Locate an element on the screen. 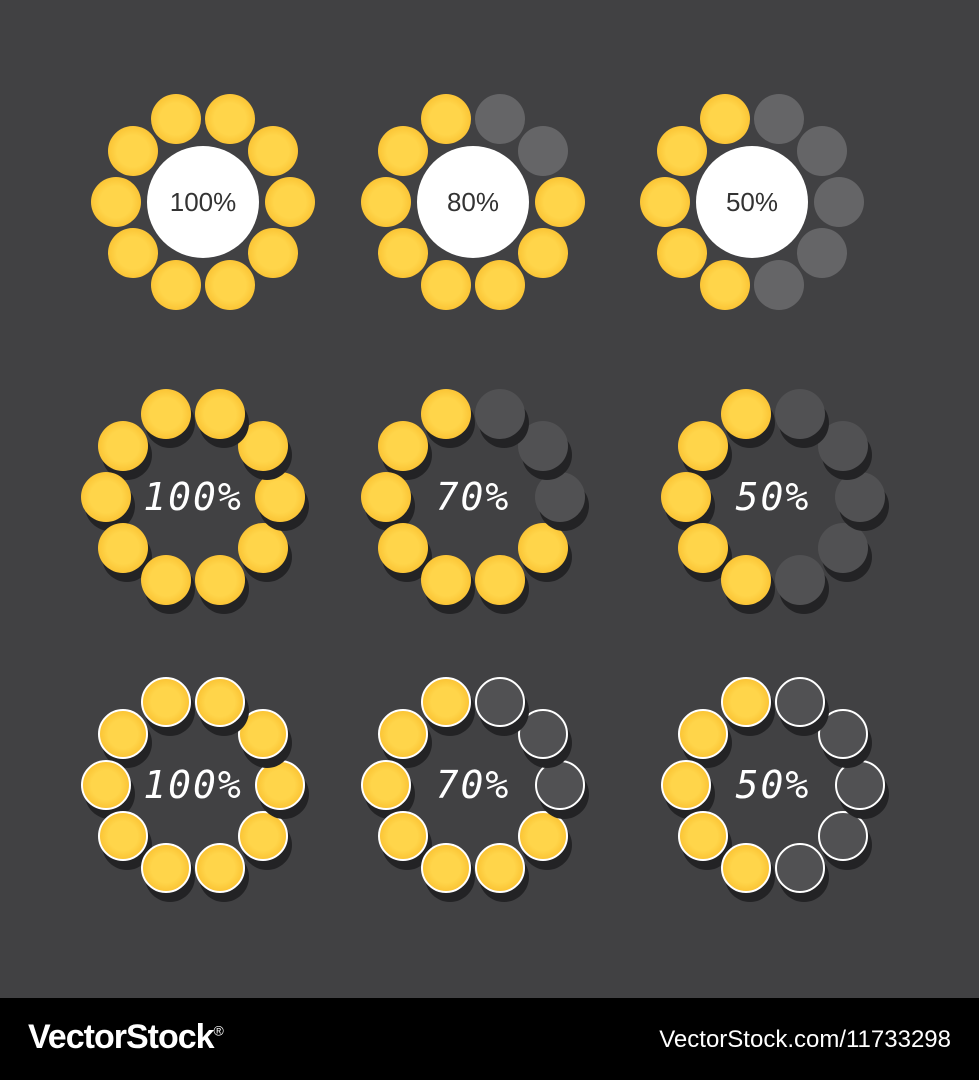 Image resolution: width=979 pixels, height=1080 pixels. loader-outlined-9: 50% is located at coordinates (773, 785).